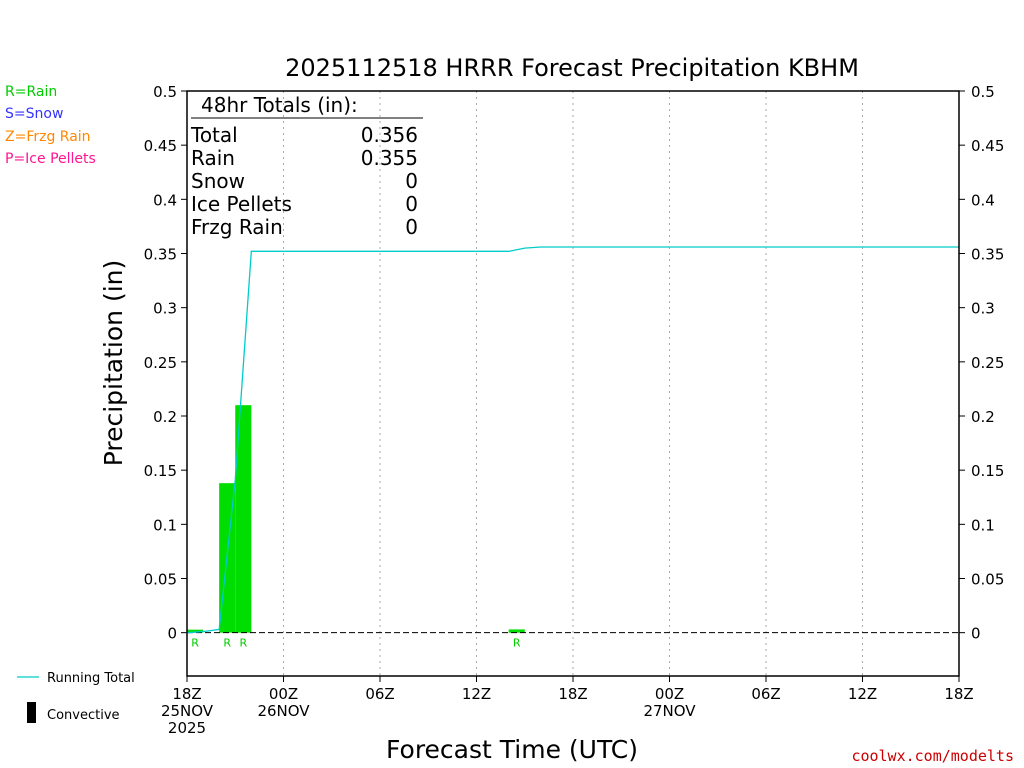 This screenshot has width=1024, height=768. Describe the element at coordinates (91, 678) in the screenshot. I see `legend-running-total-label: Running Total` at that location.